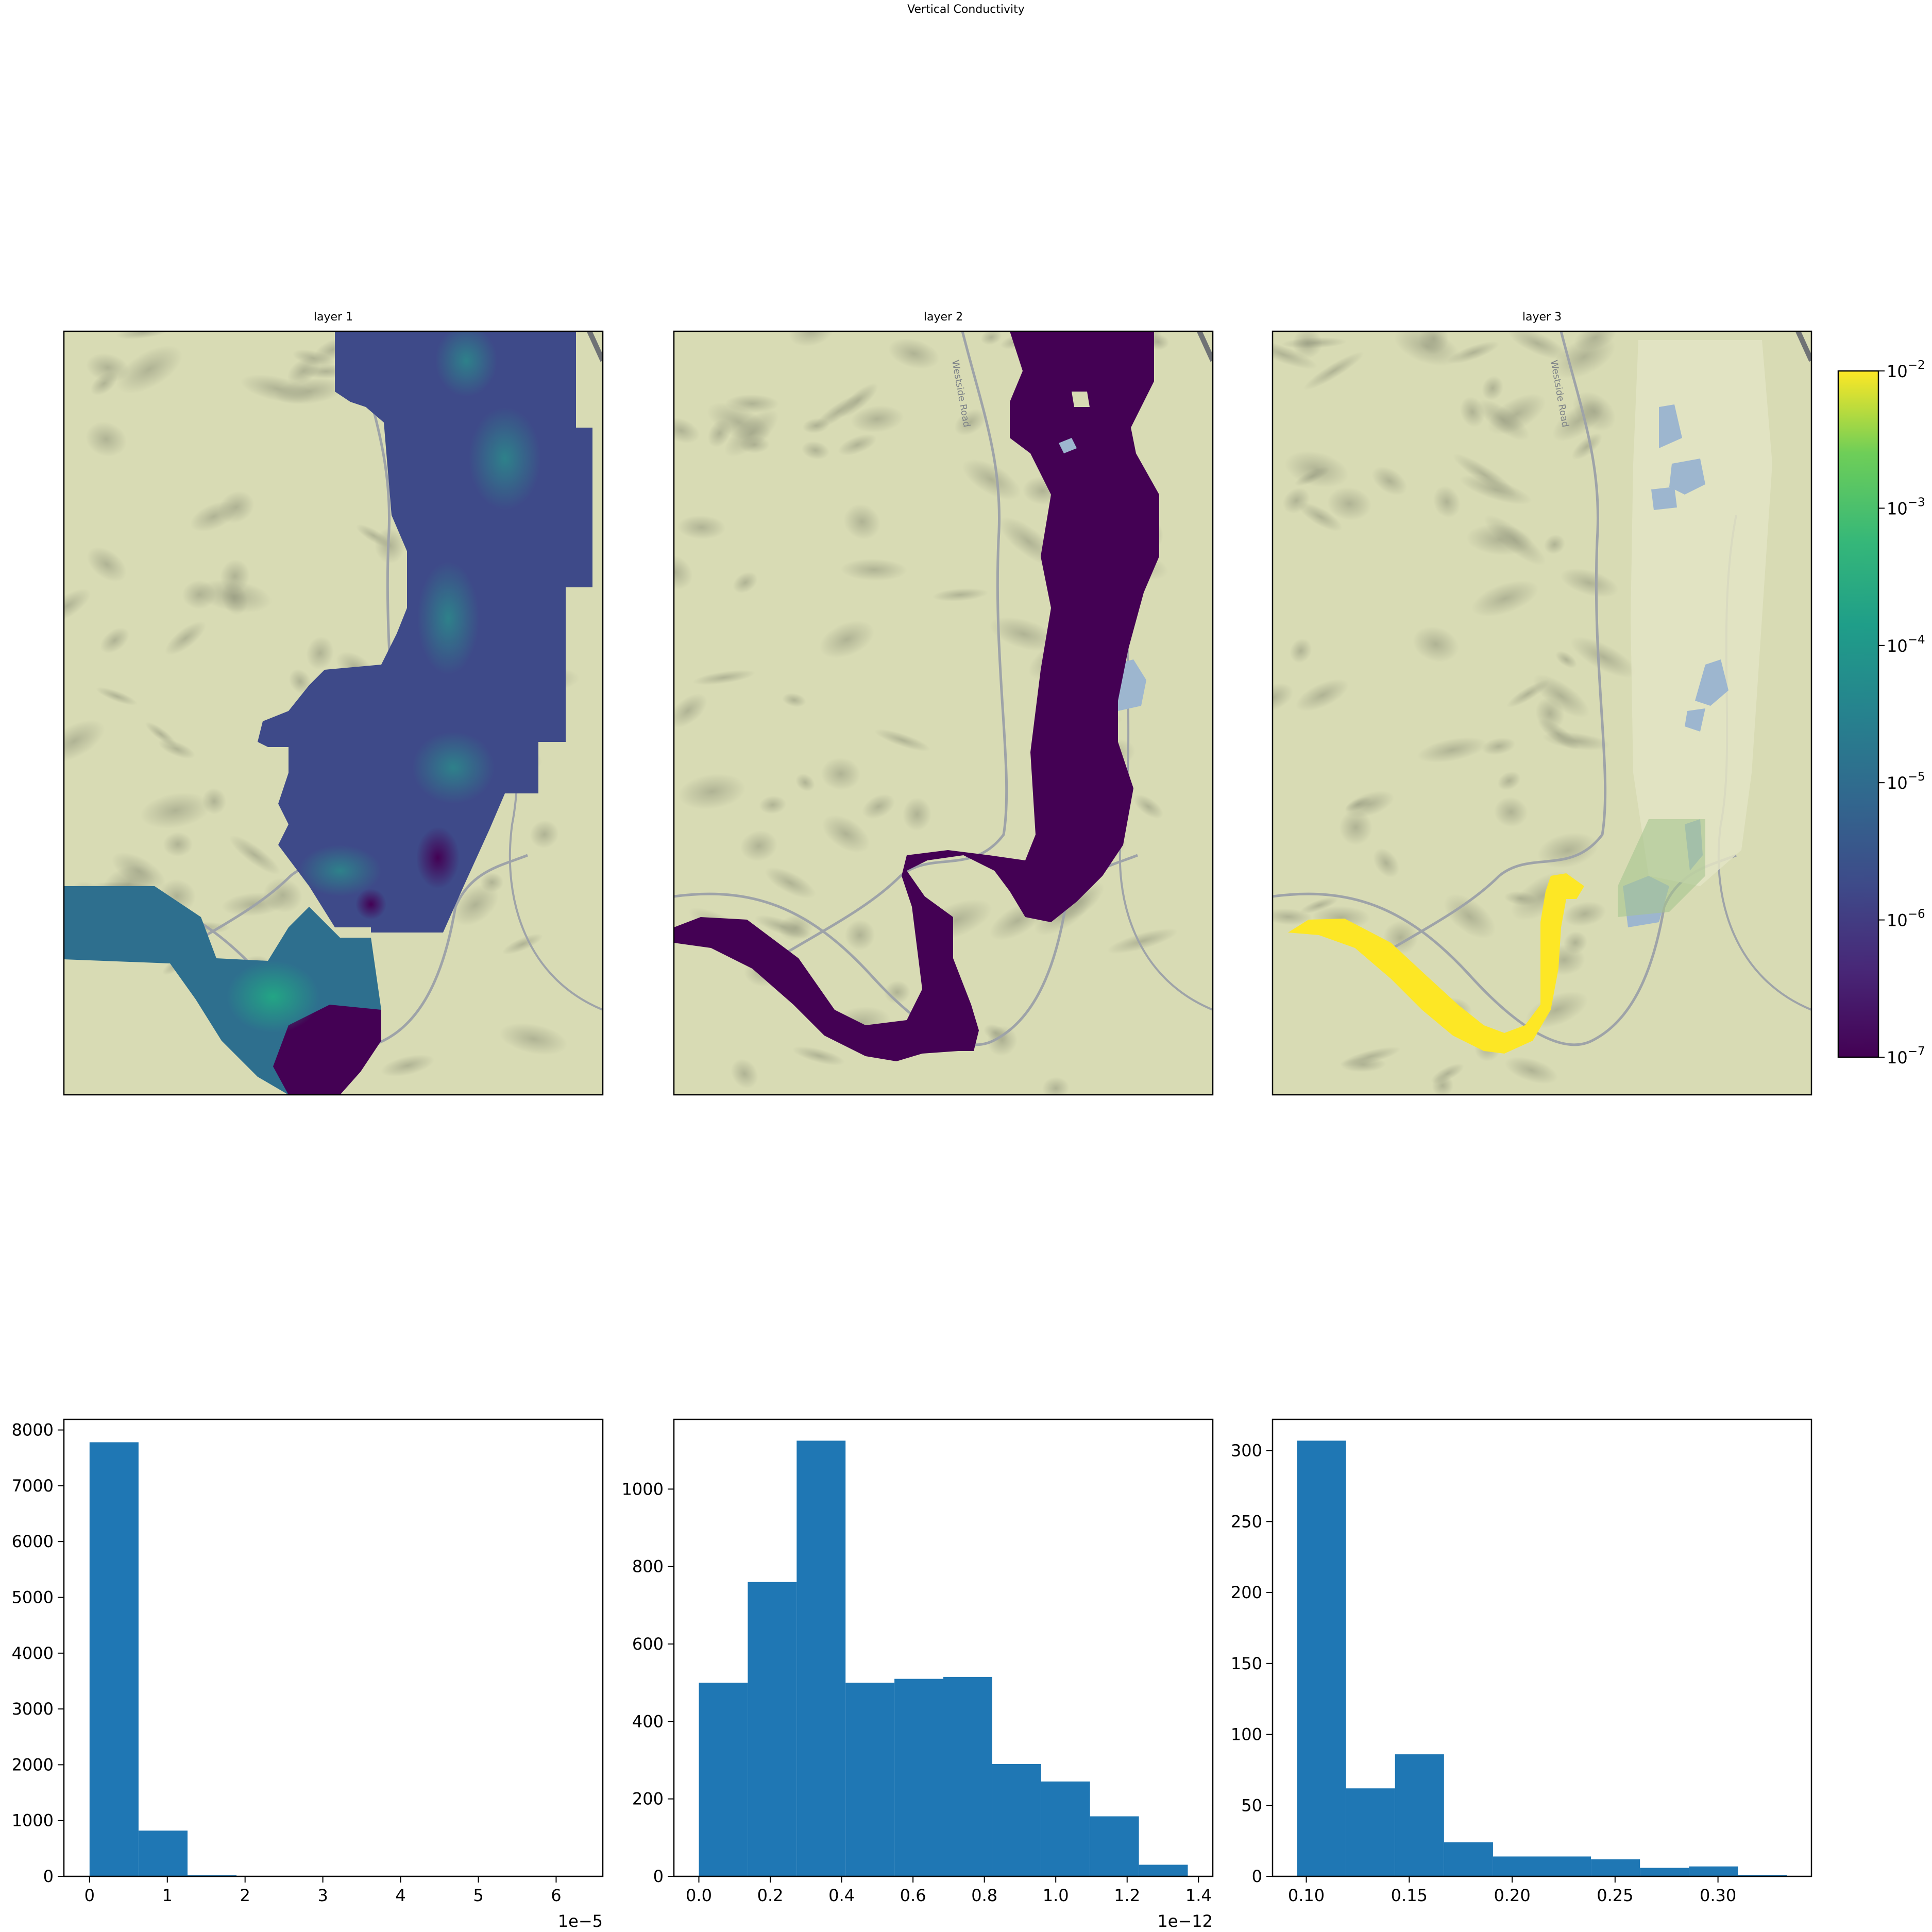  Describe the element at coordinates (643, 1489) in the screenshot. I see `y-tick-label: 1000` at that location.